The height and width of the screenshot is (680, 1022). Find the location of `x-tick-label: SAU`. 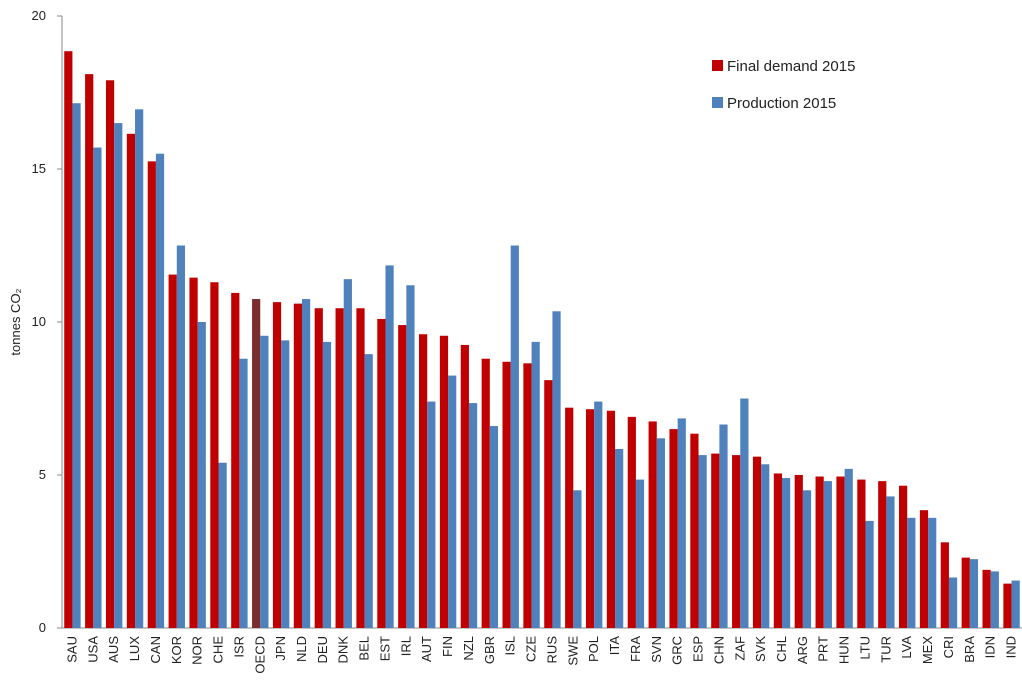

x-tick-label: SAU is located at coordinates (71, 649).